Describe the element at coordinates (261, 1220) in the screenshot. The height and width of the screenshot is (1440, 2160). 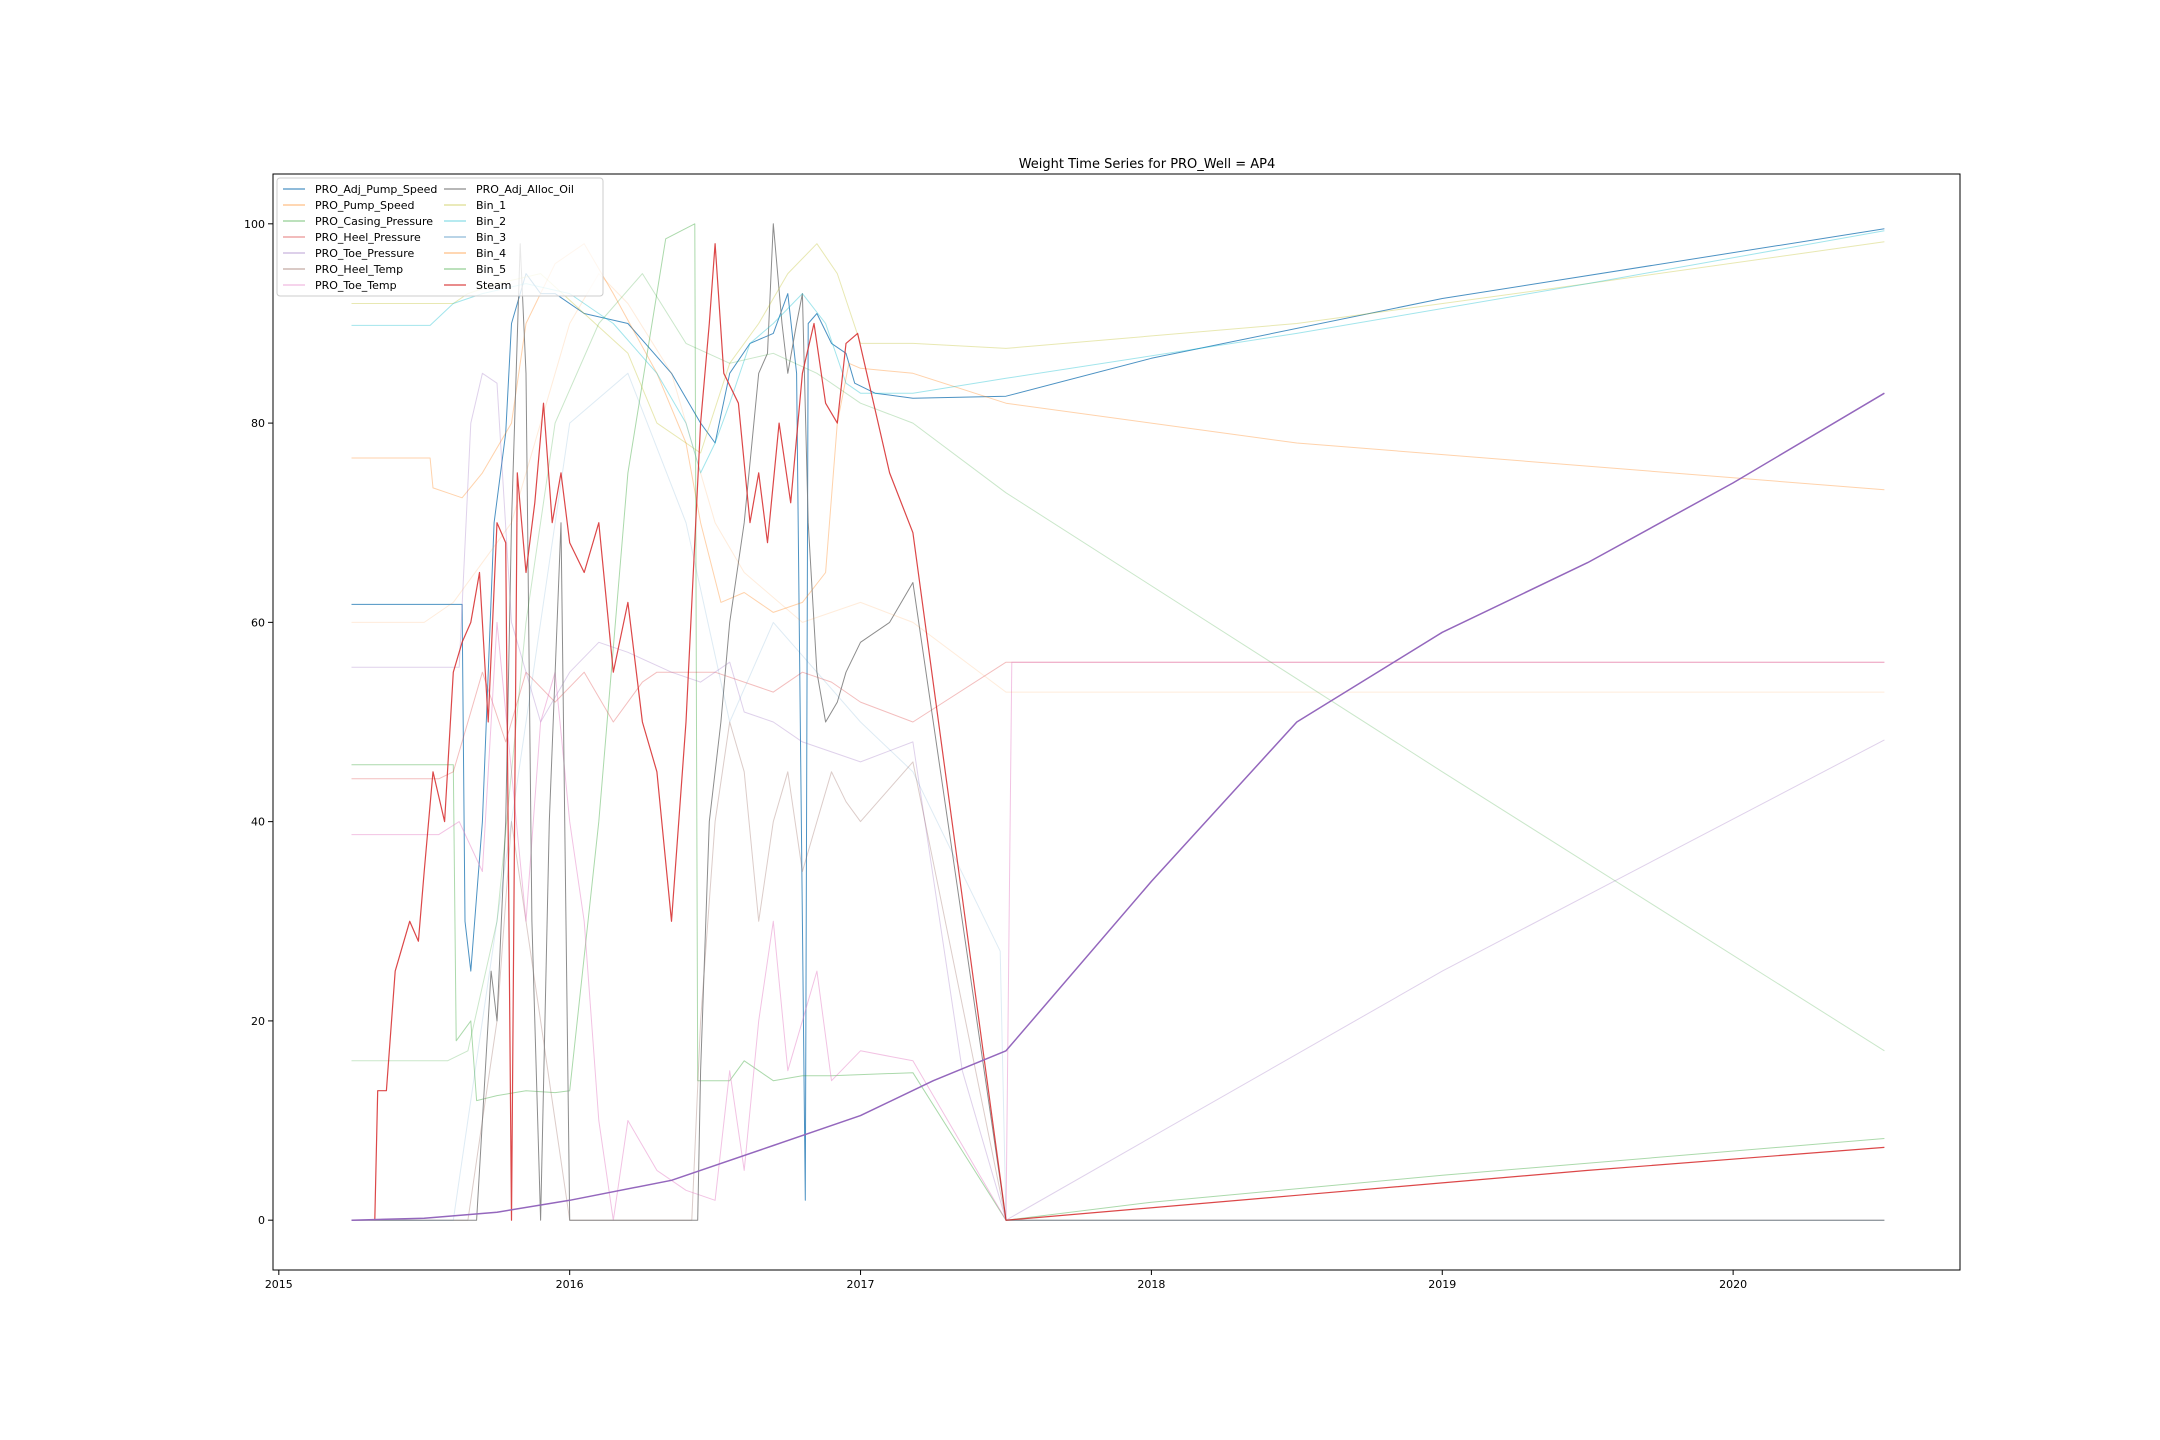
I see `y-tick-label: 0` at that location.